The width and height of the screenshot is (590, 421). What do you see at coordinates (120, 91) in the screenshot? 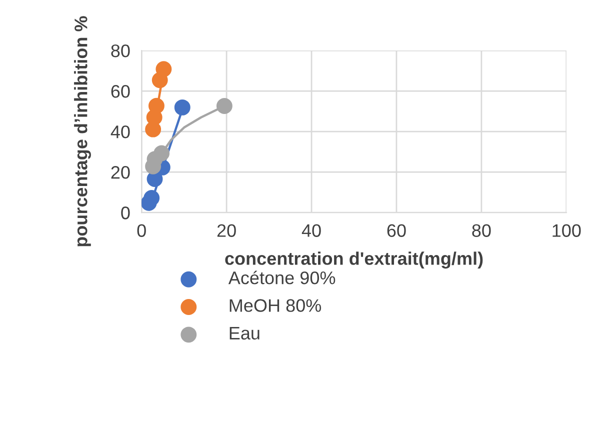
I see `y-tick-label: 60` at bounding box center [120, 91].